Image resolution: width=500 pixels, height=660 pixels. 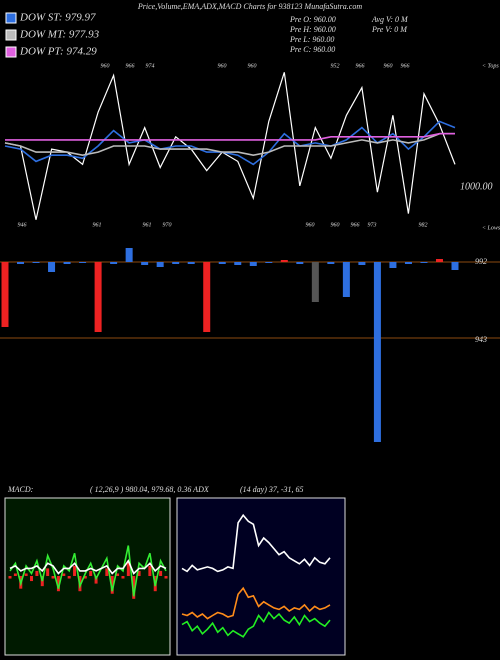 What do you see at coordinates (311, 39) in the screenshot?
I see `info-label: Pre L: 960.00` at bounding box center [311, 39].